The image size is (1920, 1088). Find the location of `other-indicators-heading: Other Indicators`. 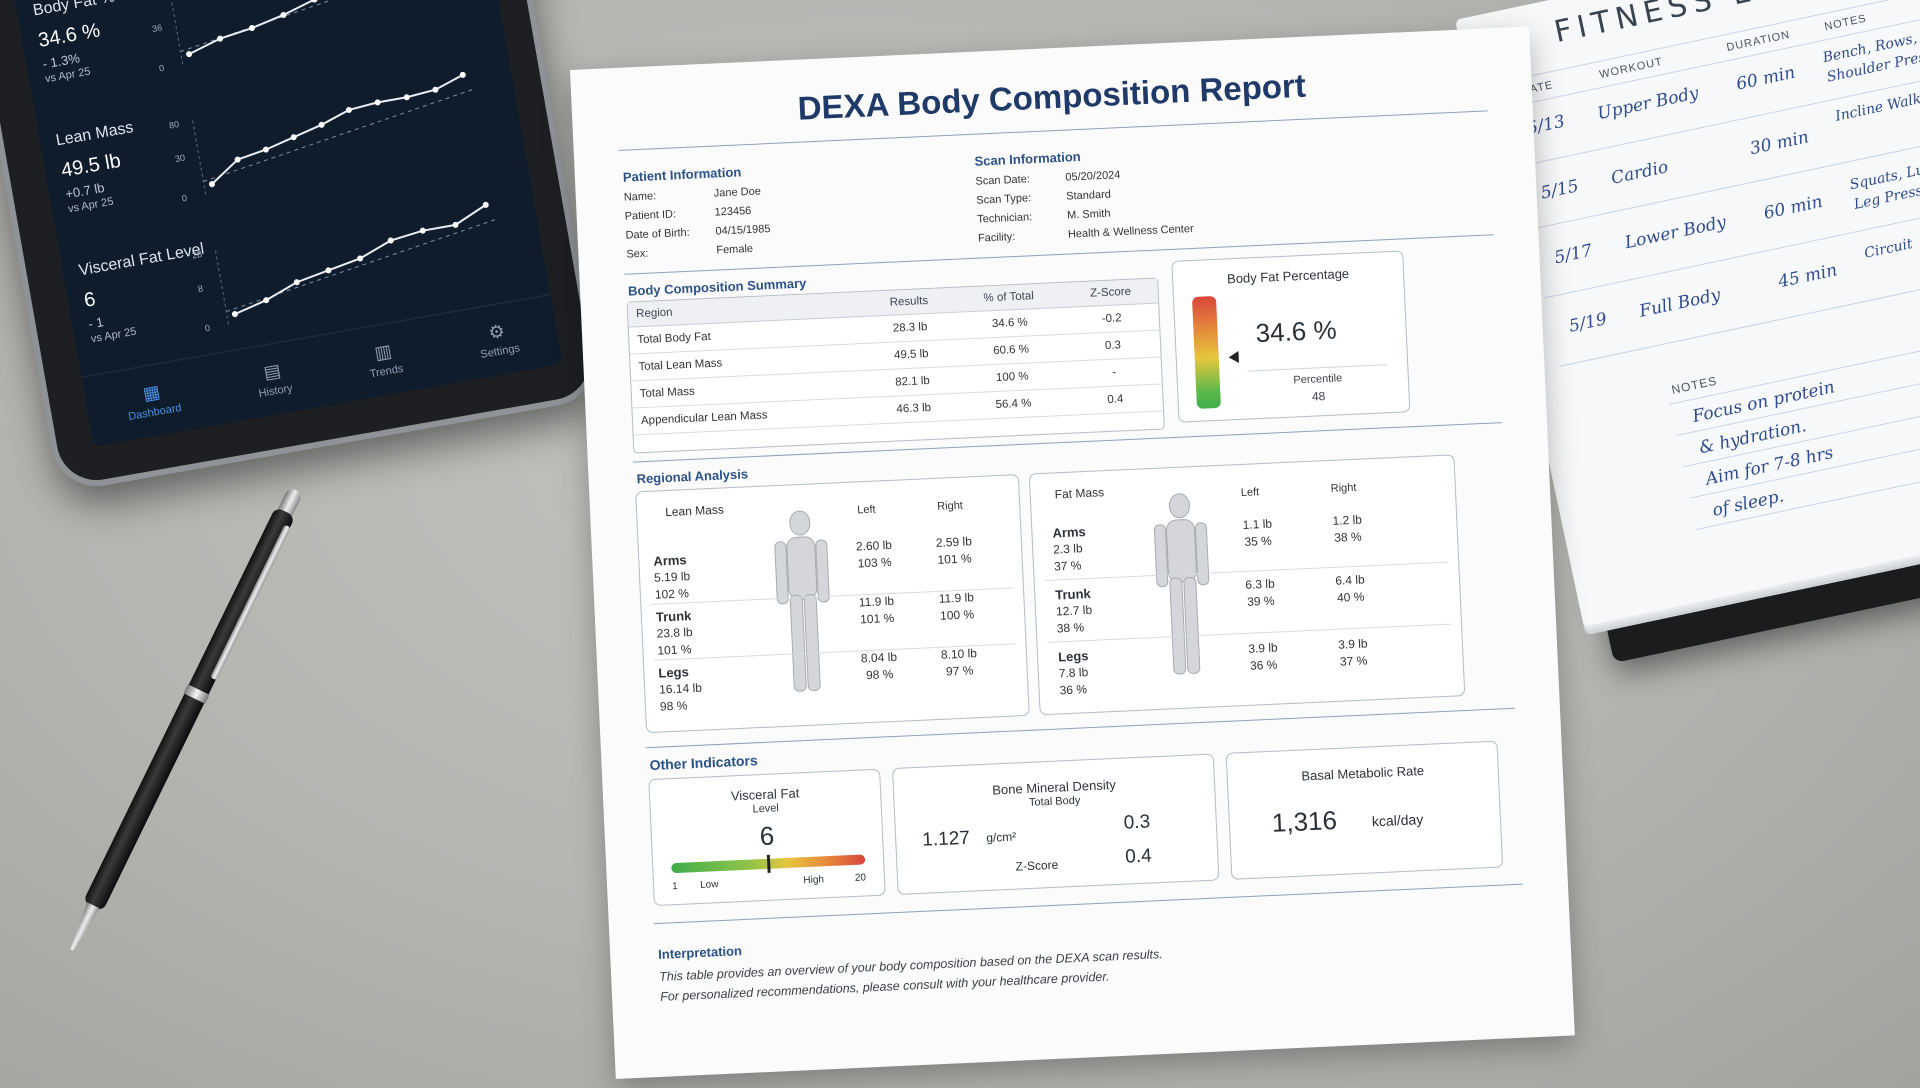

other-indicators-heading: Other Indicators is located at coordinates (704, 763).